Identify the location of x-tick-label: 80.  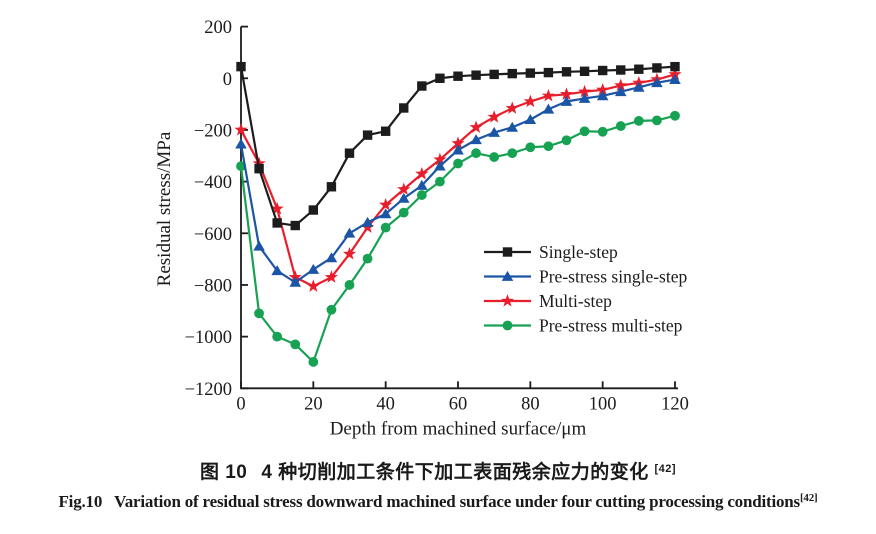
(530, 404).